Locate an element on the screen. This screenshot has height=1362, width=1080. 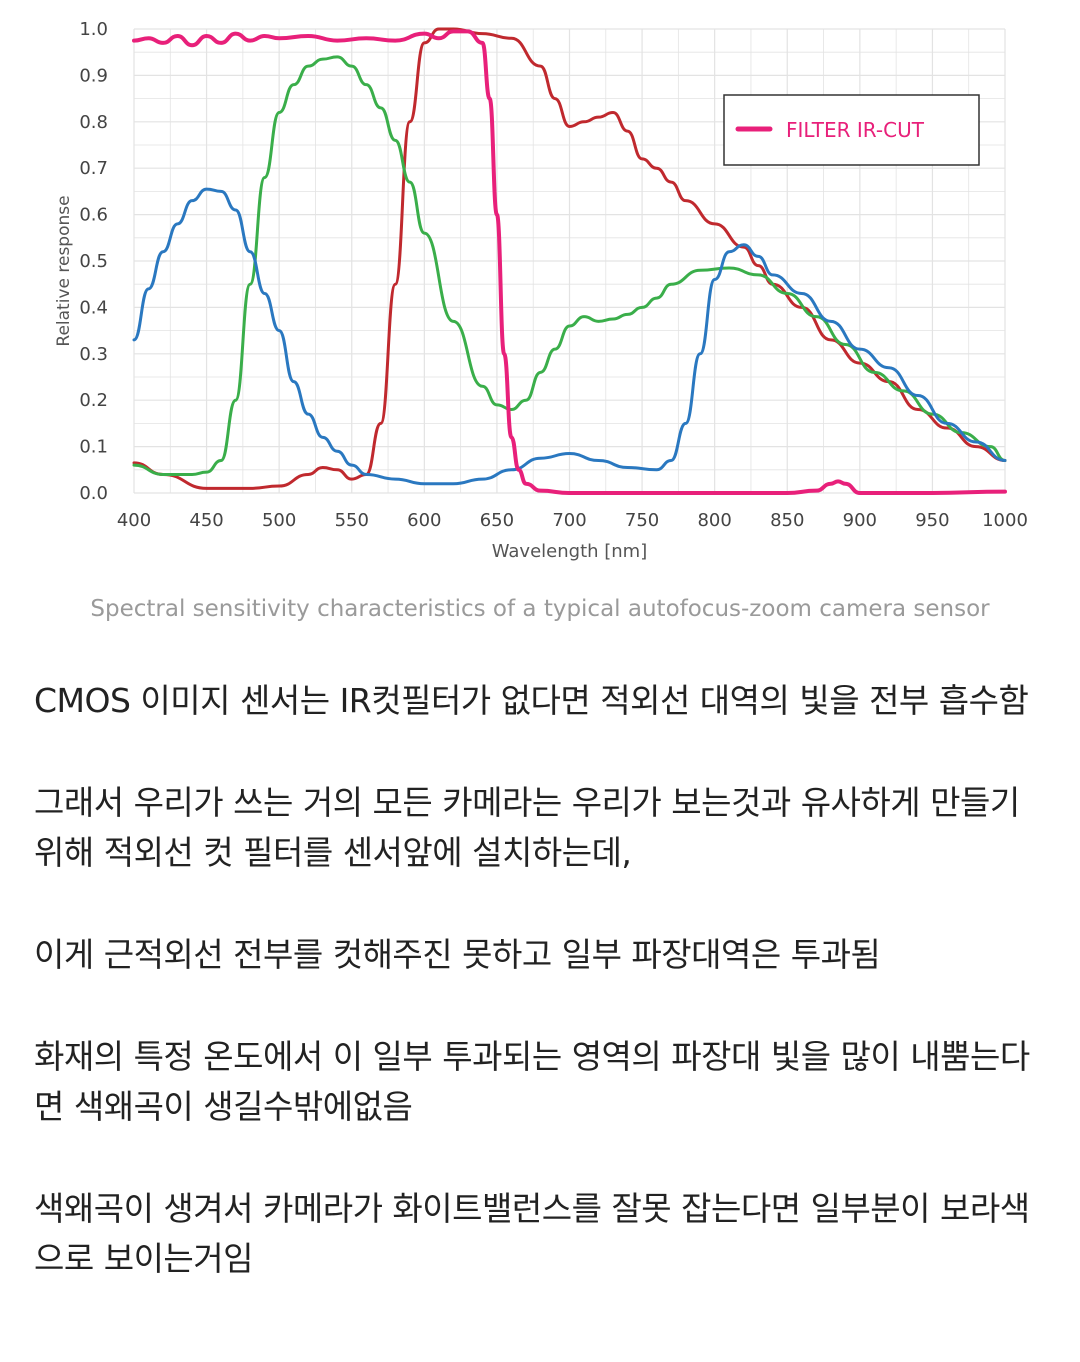
x-tick-label: 550 is located at coordinates (352, 520).